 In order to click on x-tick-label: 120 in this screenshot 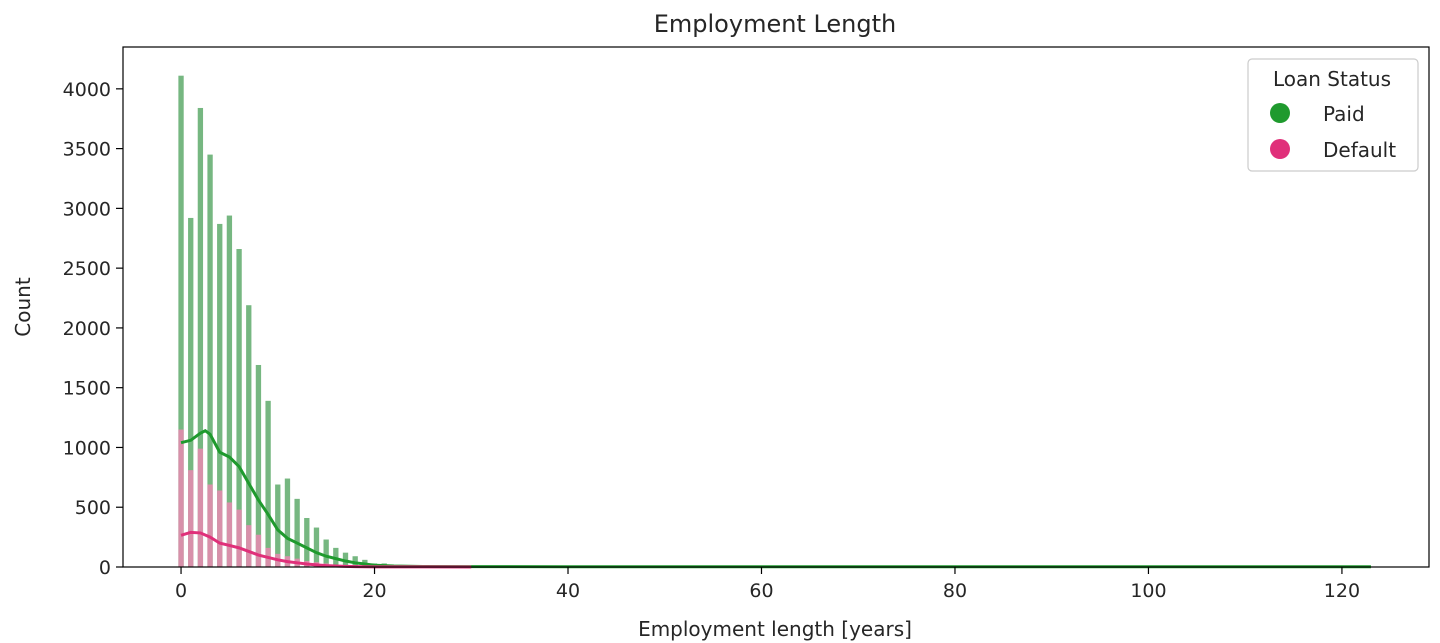, I will do `click(1342, 591)`.